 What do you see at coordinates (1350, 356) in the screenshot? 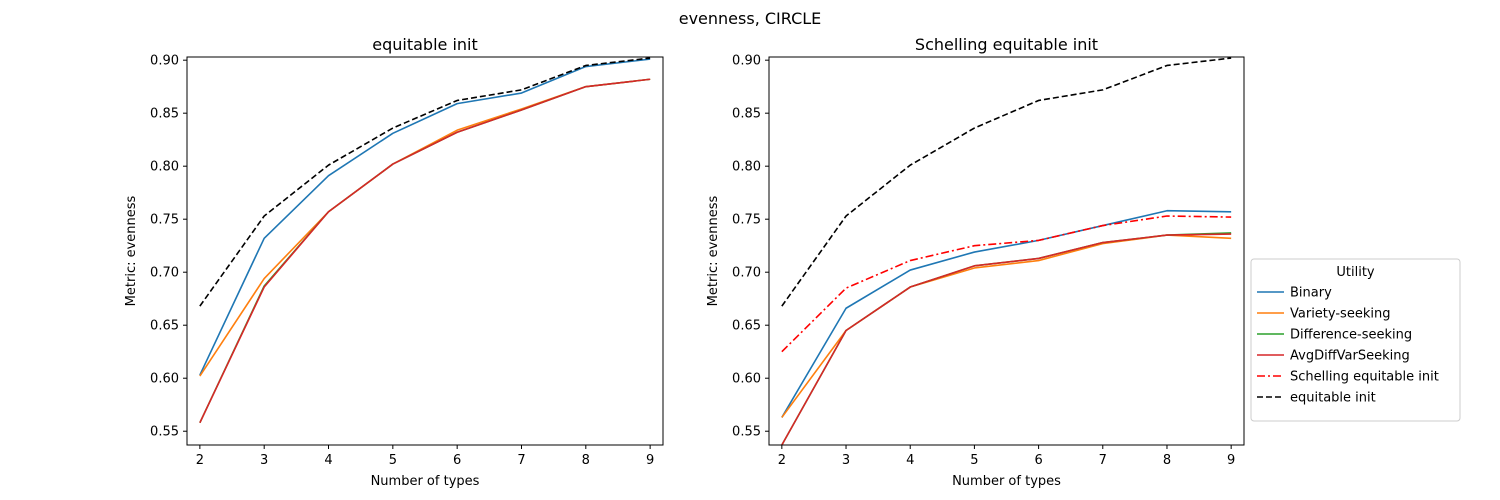
I see `legend-label-avgdiffvarseeking: AvgDiffVarSeeking` at bounding box center [1350, 356].